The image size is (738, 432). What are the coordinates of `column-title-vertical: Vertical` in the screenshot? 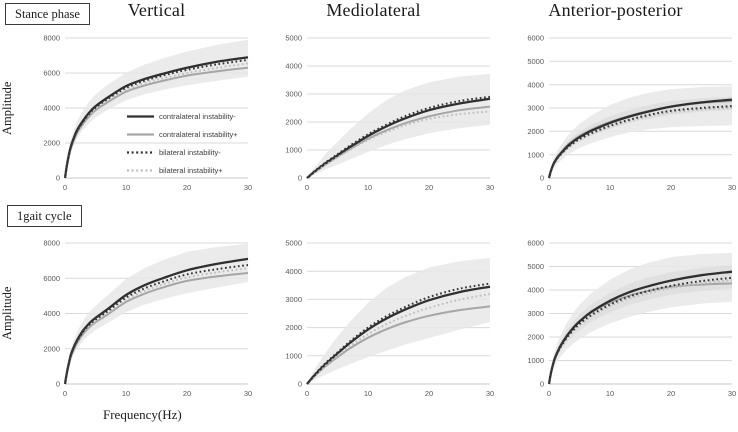 It's located at (156, 10).